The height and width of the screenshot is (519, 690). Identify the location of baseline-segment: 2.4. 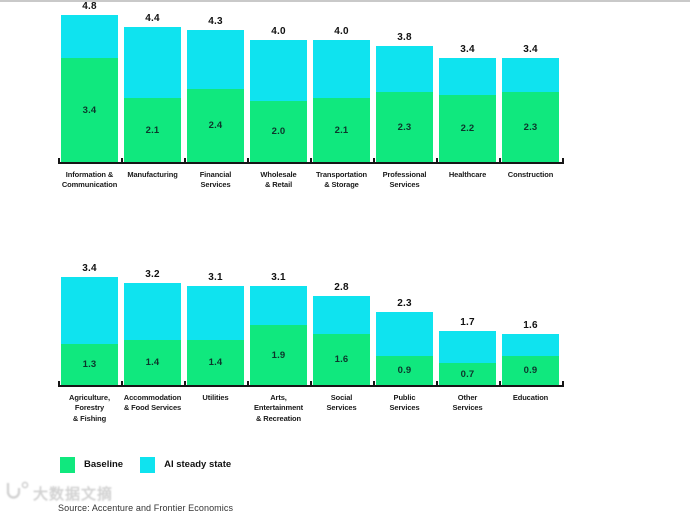
(215, 125).